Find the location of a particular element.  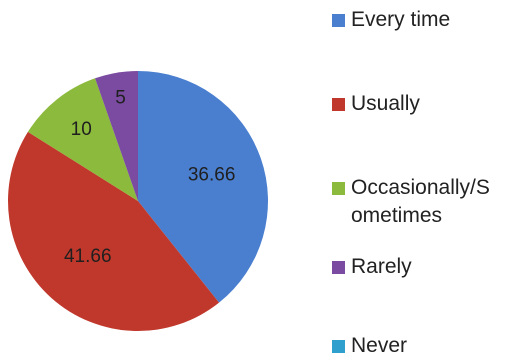

legend-item-usually: Usually is located at coordinates (426, 104).